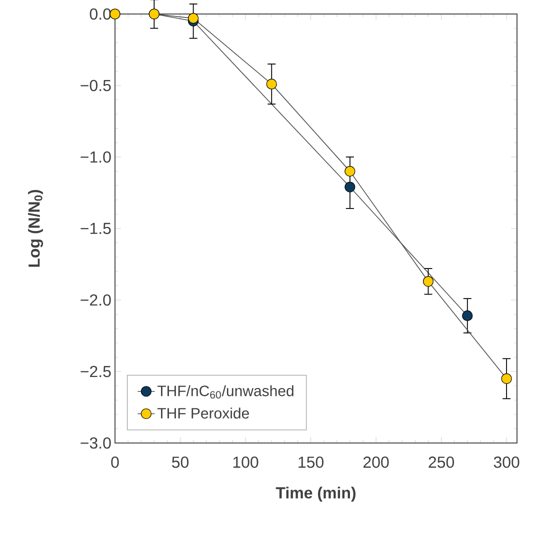 Image resolution: width=543 pixels, height=539 pixels. Describe the element at coordinates (100, 14) in the screenshot. I see `y-tick-label: 0.0` at that location.